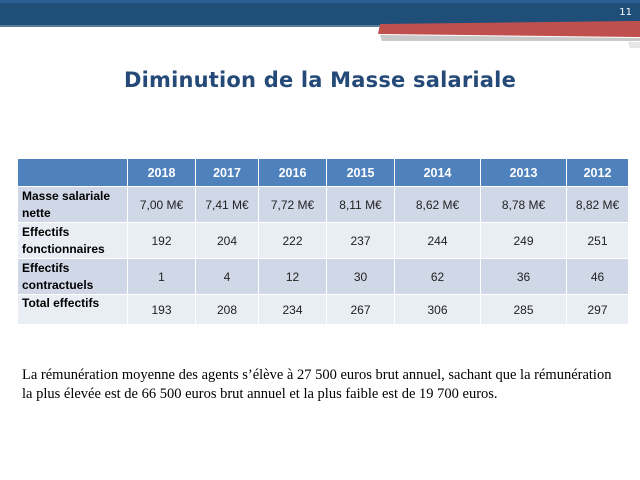  What do you see at coordinates (292, 172) in the screenshot?
I see `header-year: 2016` at bounding box center [292, 172].